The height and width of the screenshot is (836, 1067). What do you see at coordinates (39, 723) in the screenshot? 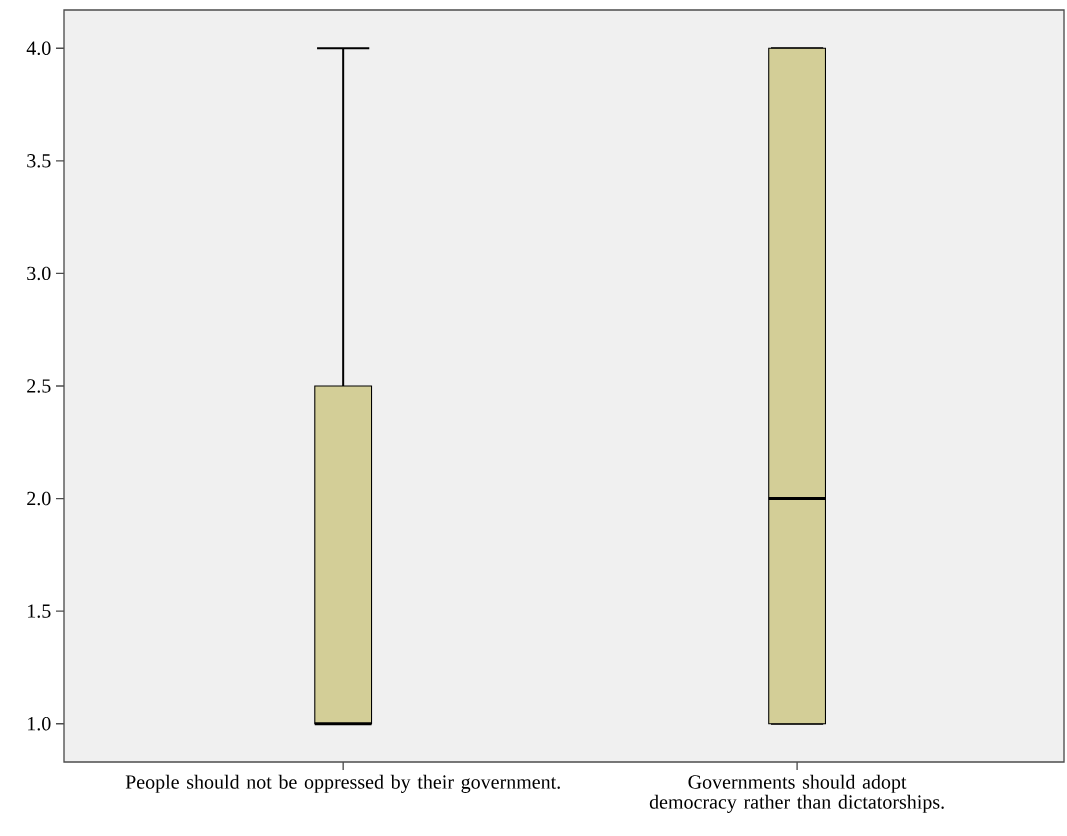
I see `y-tick-label: 1.0` at bounding box center [39, 723].